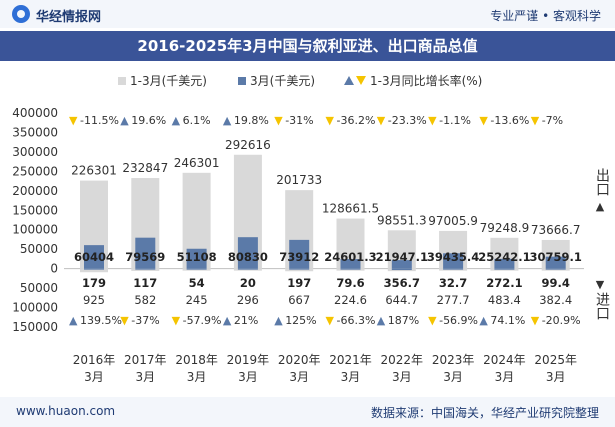 The width and height of the screenshot is (615, 427). What do you see at coordinates (39, 249) in the screenshot?
I see `y-tick-label: 50000` at bounding box center [39, 249].